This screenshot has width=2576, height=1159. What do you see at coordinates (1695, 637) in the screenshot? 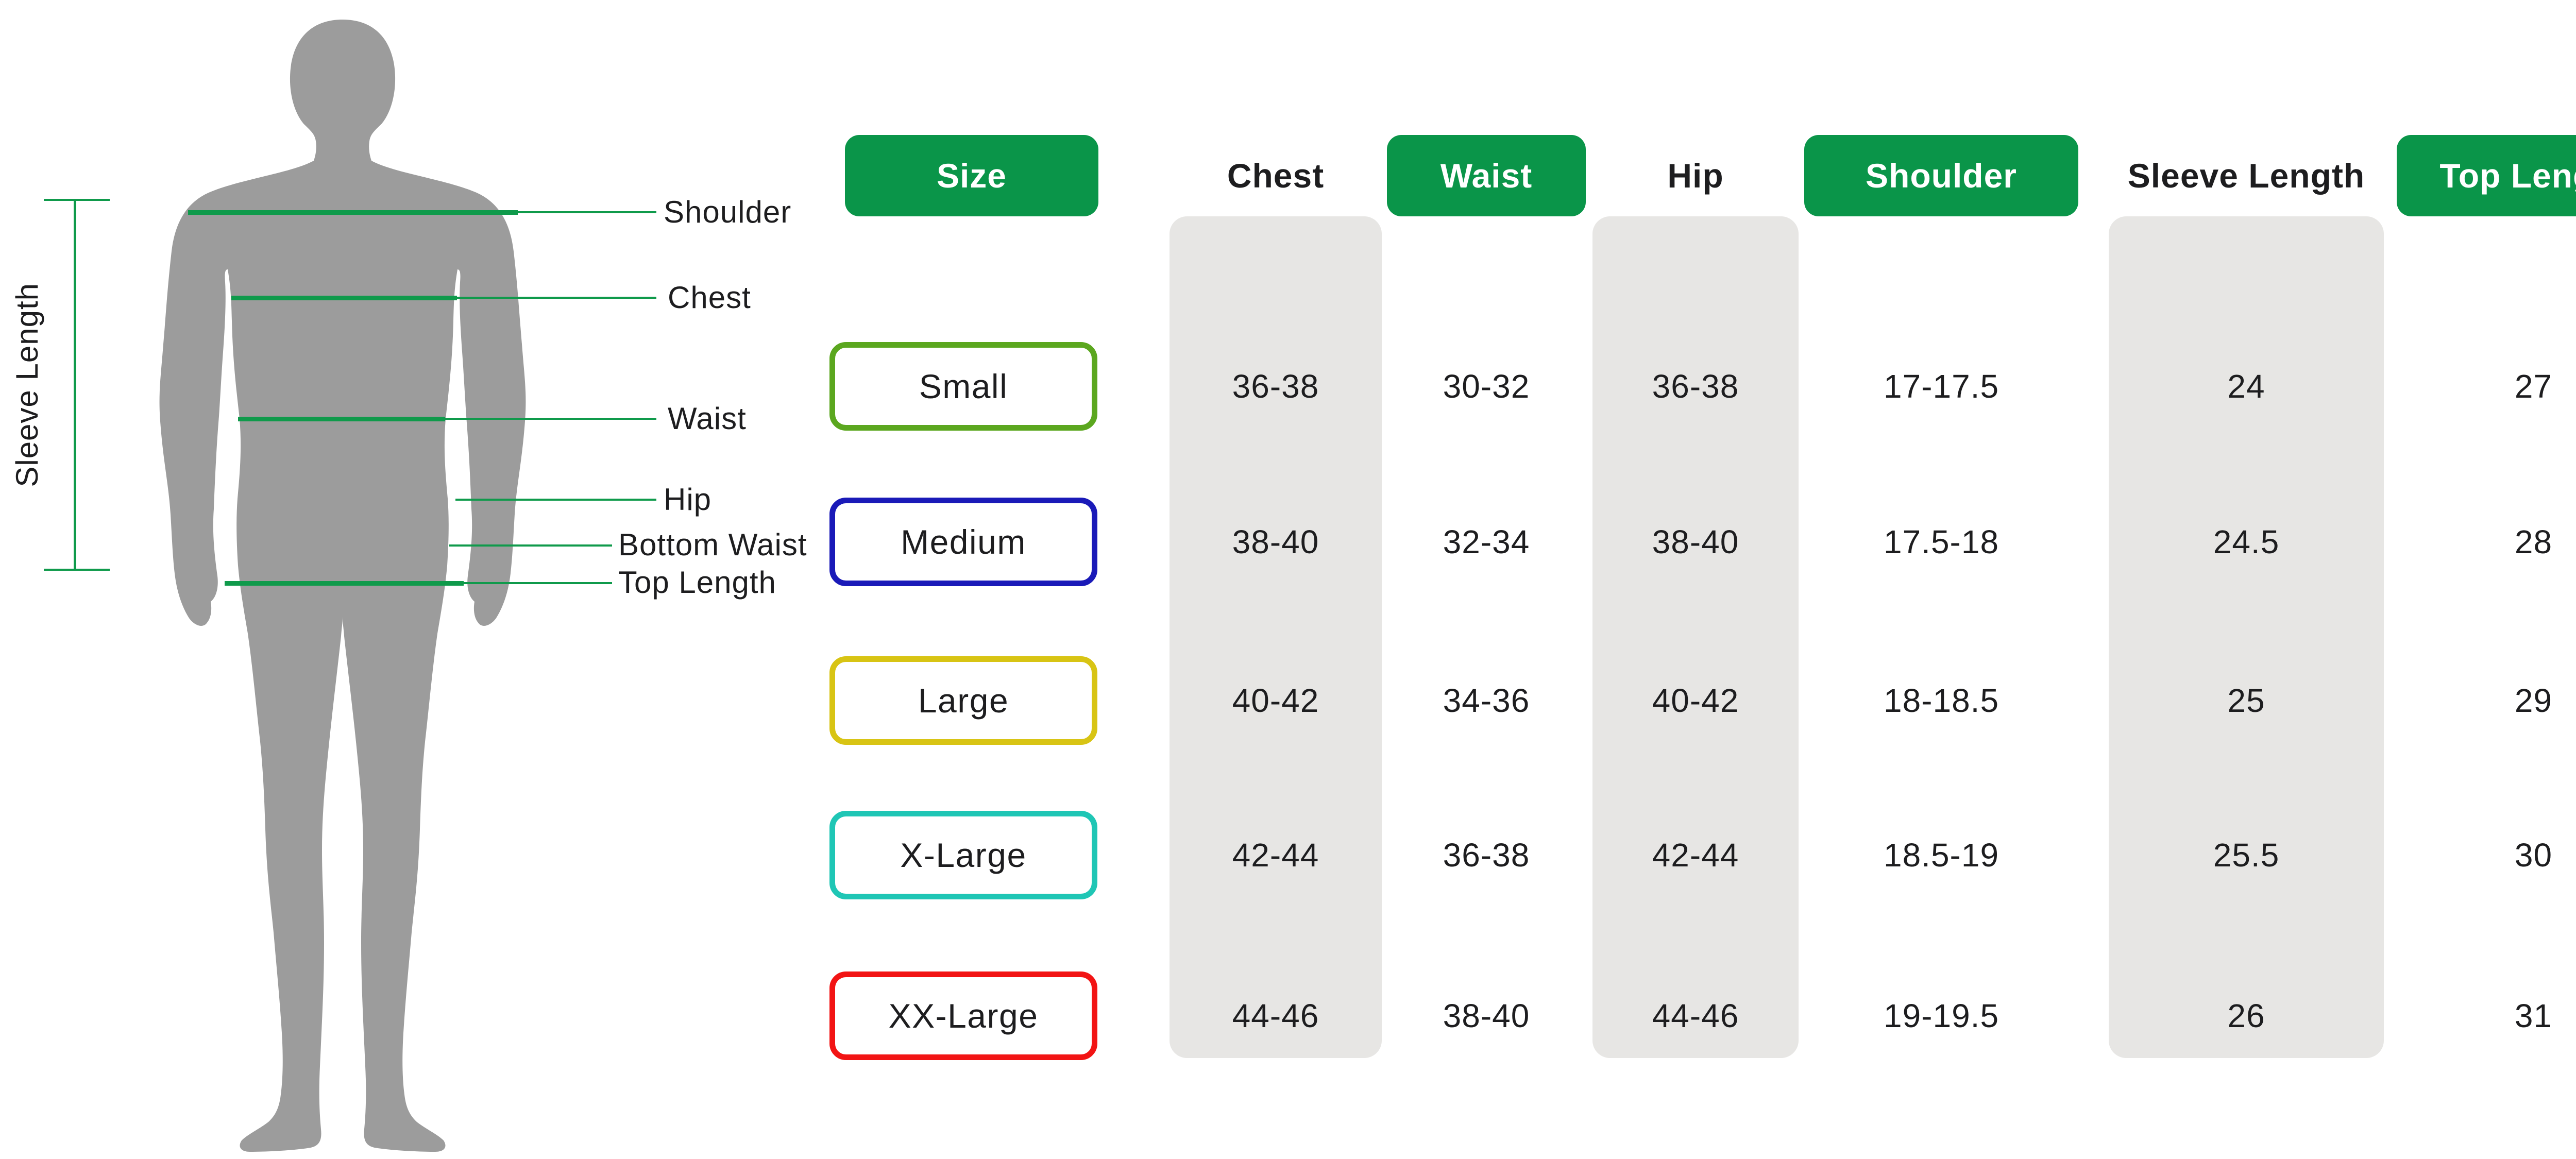
I see `column-hip-stripe` at bounding box center [1695, 637].